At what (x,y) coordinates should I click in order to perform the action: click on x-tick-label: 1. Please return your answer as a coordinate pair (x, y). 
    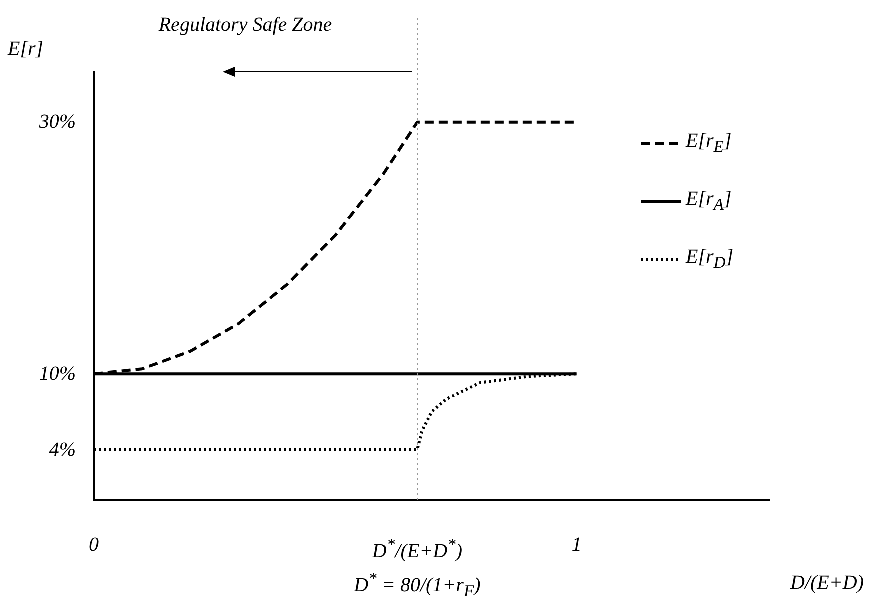
    Looking at the image, I should click on (577, 545).